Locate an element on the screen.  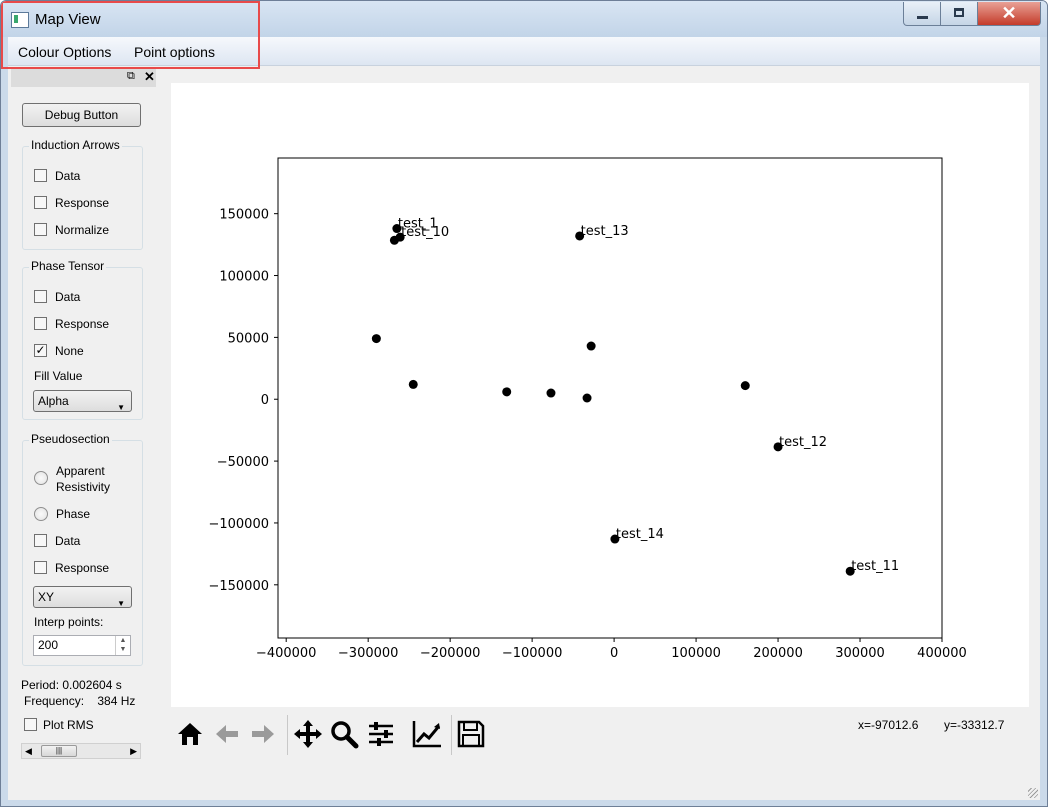
x-tick-label: −400000 is located at coordinates (286, 653).